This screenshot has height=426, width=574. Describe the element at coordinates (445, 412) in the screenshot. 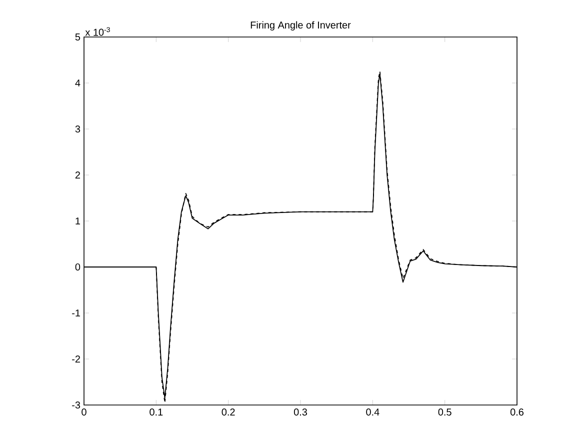

I see `x-tick-label: 0.5` at that location.